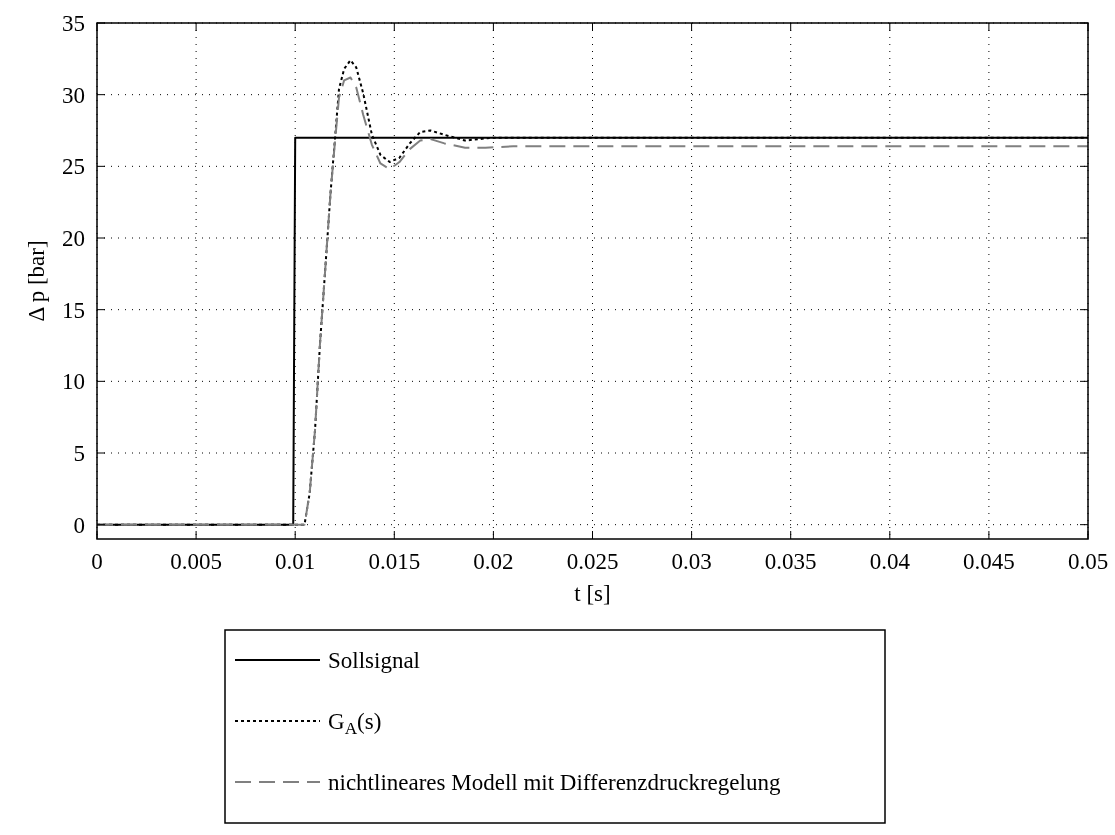 Image resolution: width=1115 pixels, height=835 pixels. Describe the element at coordinates (79, 525) in the screenshot. I see `y-tick-label: 0` at that location.